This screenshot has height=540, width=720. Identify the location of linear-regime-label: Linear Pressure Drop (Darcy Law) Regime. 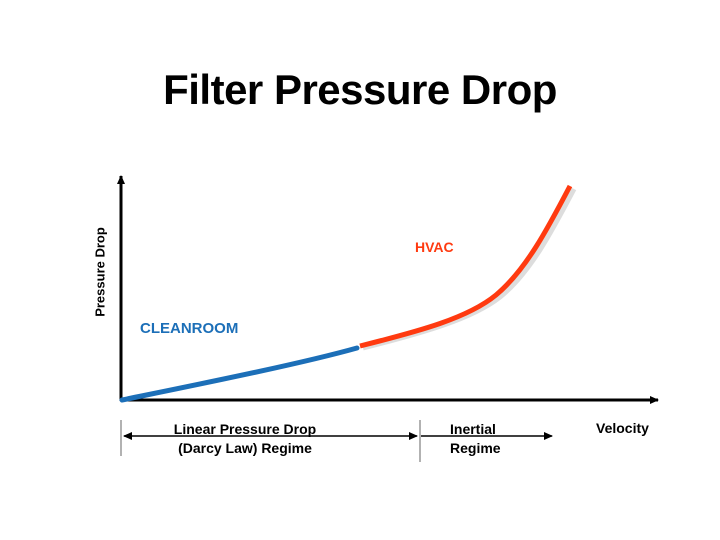
(245, 439).